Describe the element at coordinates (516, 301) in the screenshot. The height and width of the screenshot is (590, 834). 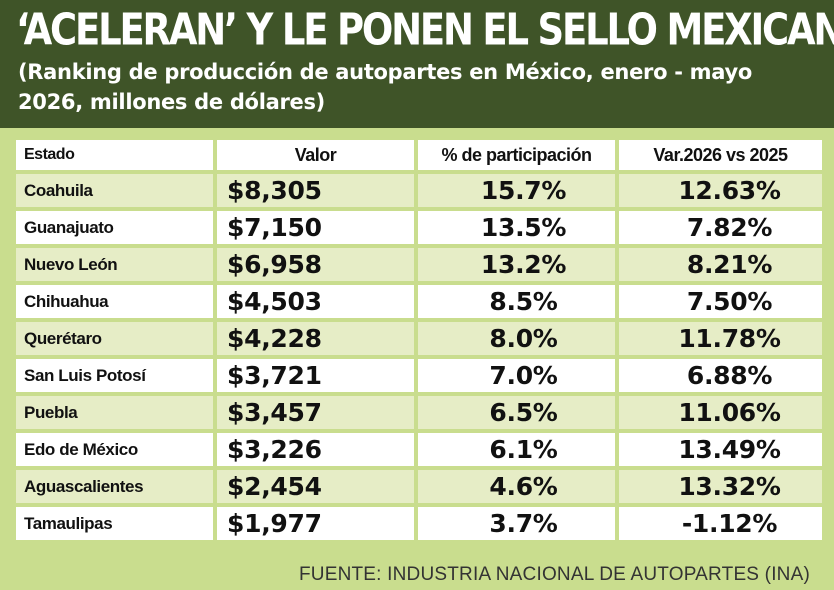
I see `cell-participacion: 8.5%` at that location.